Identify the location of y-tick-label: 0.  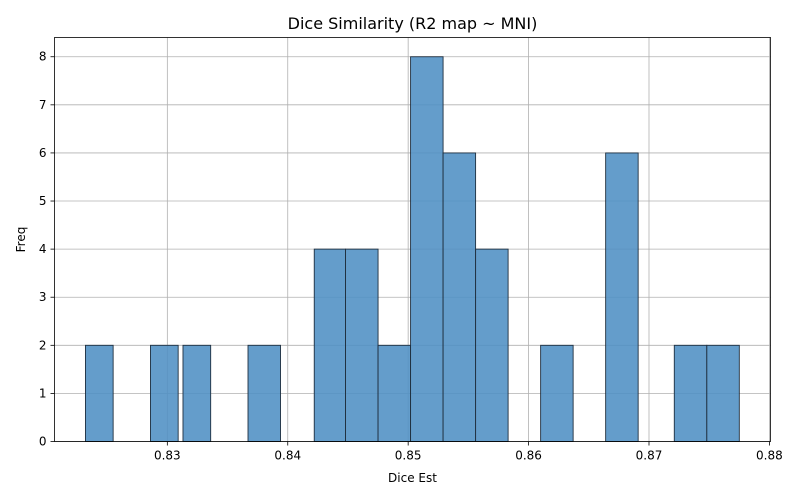
(43, 442).